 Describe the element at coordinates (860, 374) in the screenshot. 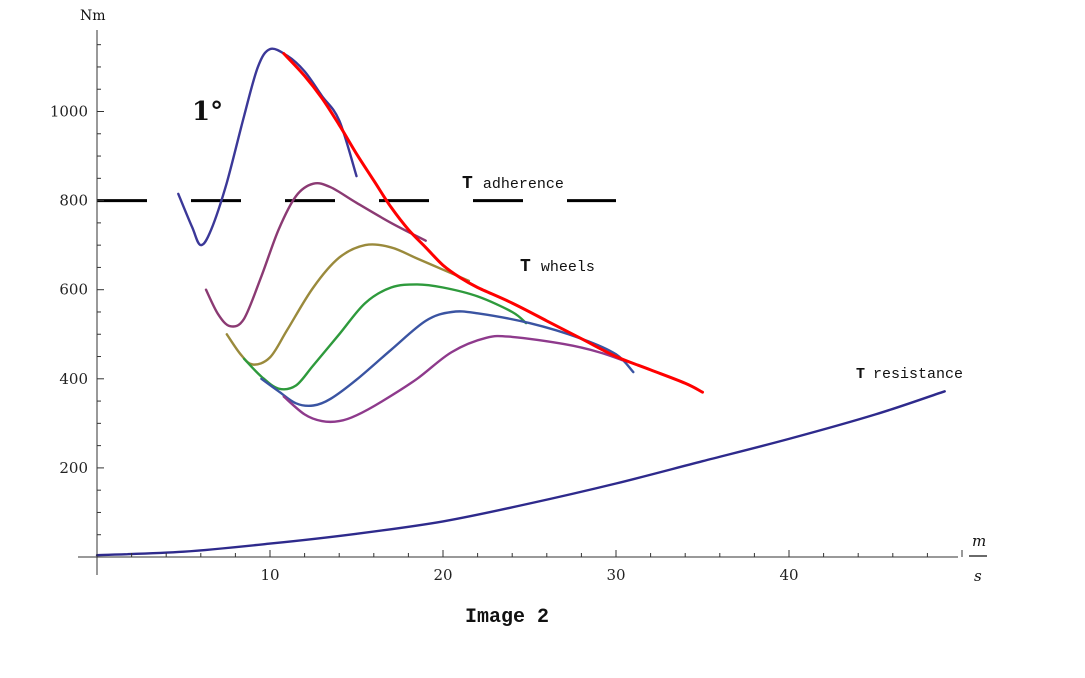

I see `resistance-label-symbol: T` at that location.